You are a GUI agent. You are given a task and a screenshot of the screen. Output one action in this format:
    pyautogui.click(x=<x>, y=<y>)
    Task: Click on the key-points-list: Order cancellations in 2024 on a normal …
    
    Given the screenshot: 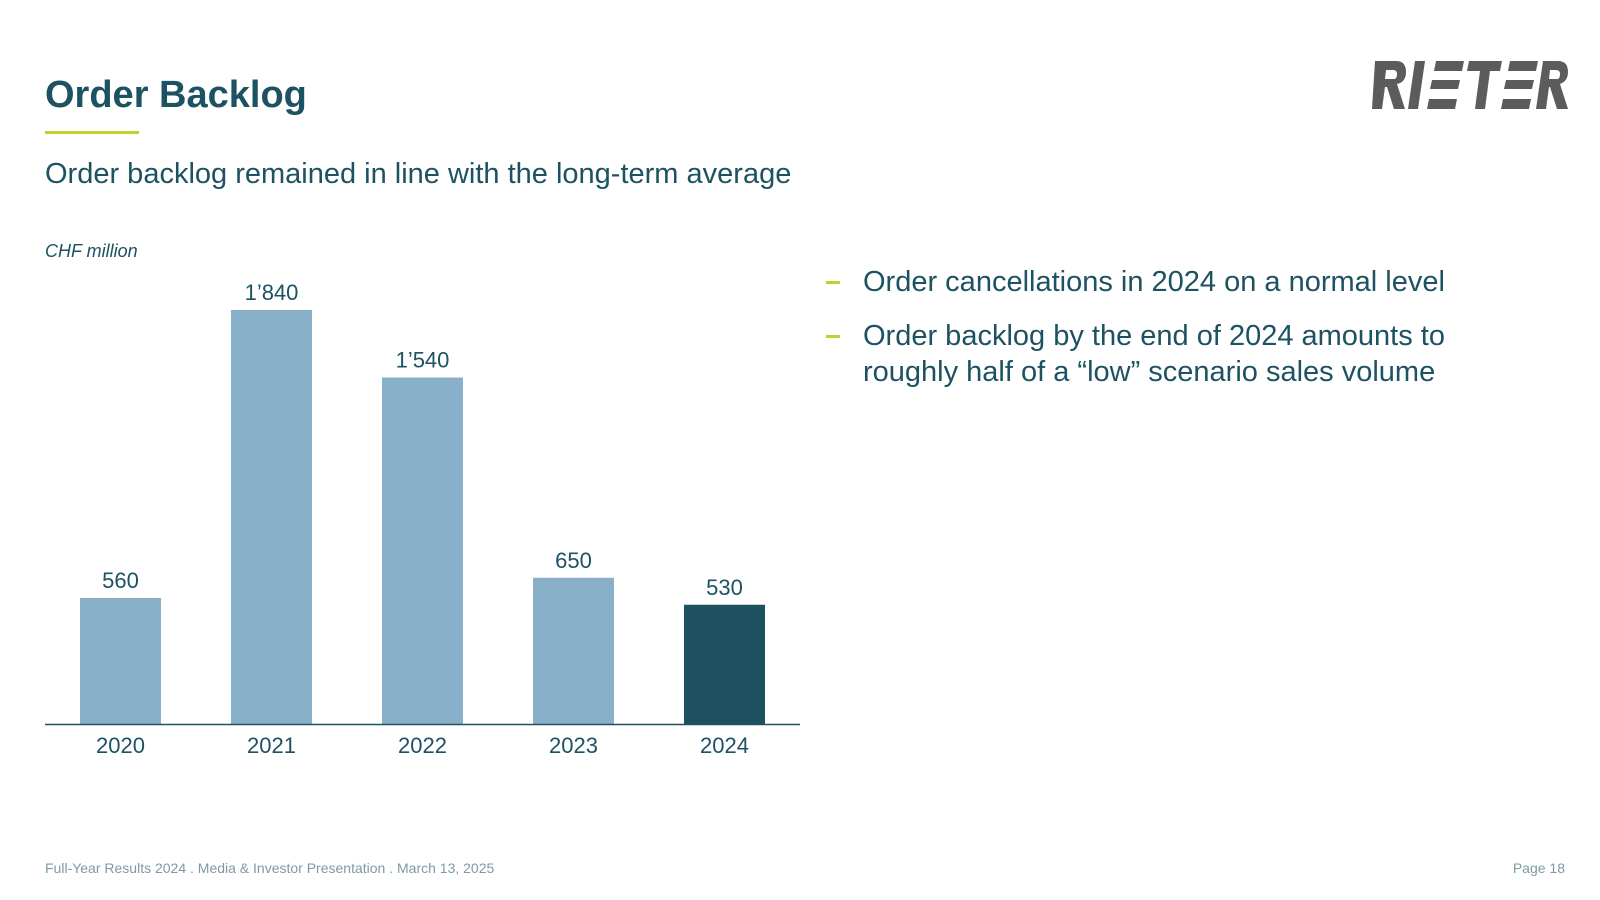 What is the action you would take?
    pyautogui.click(x=1166, y=336)
    